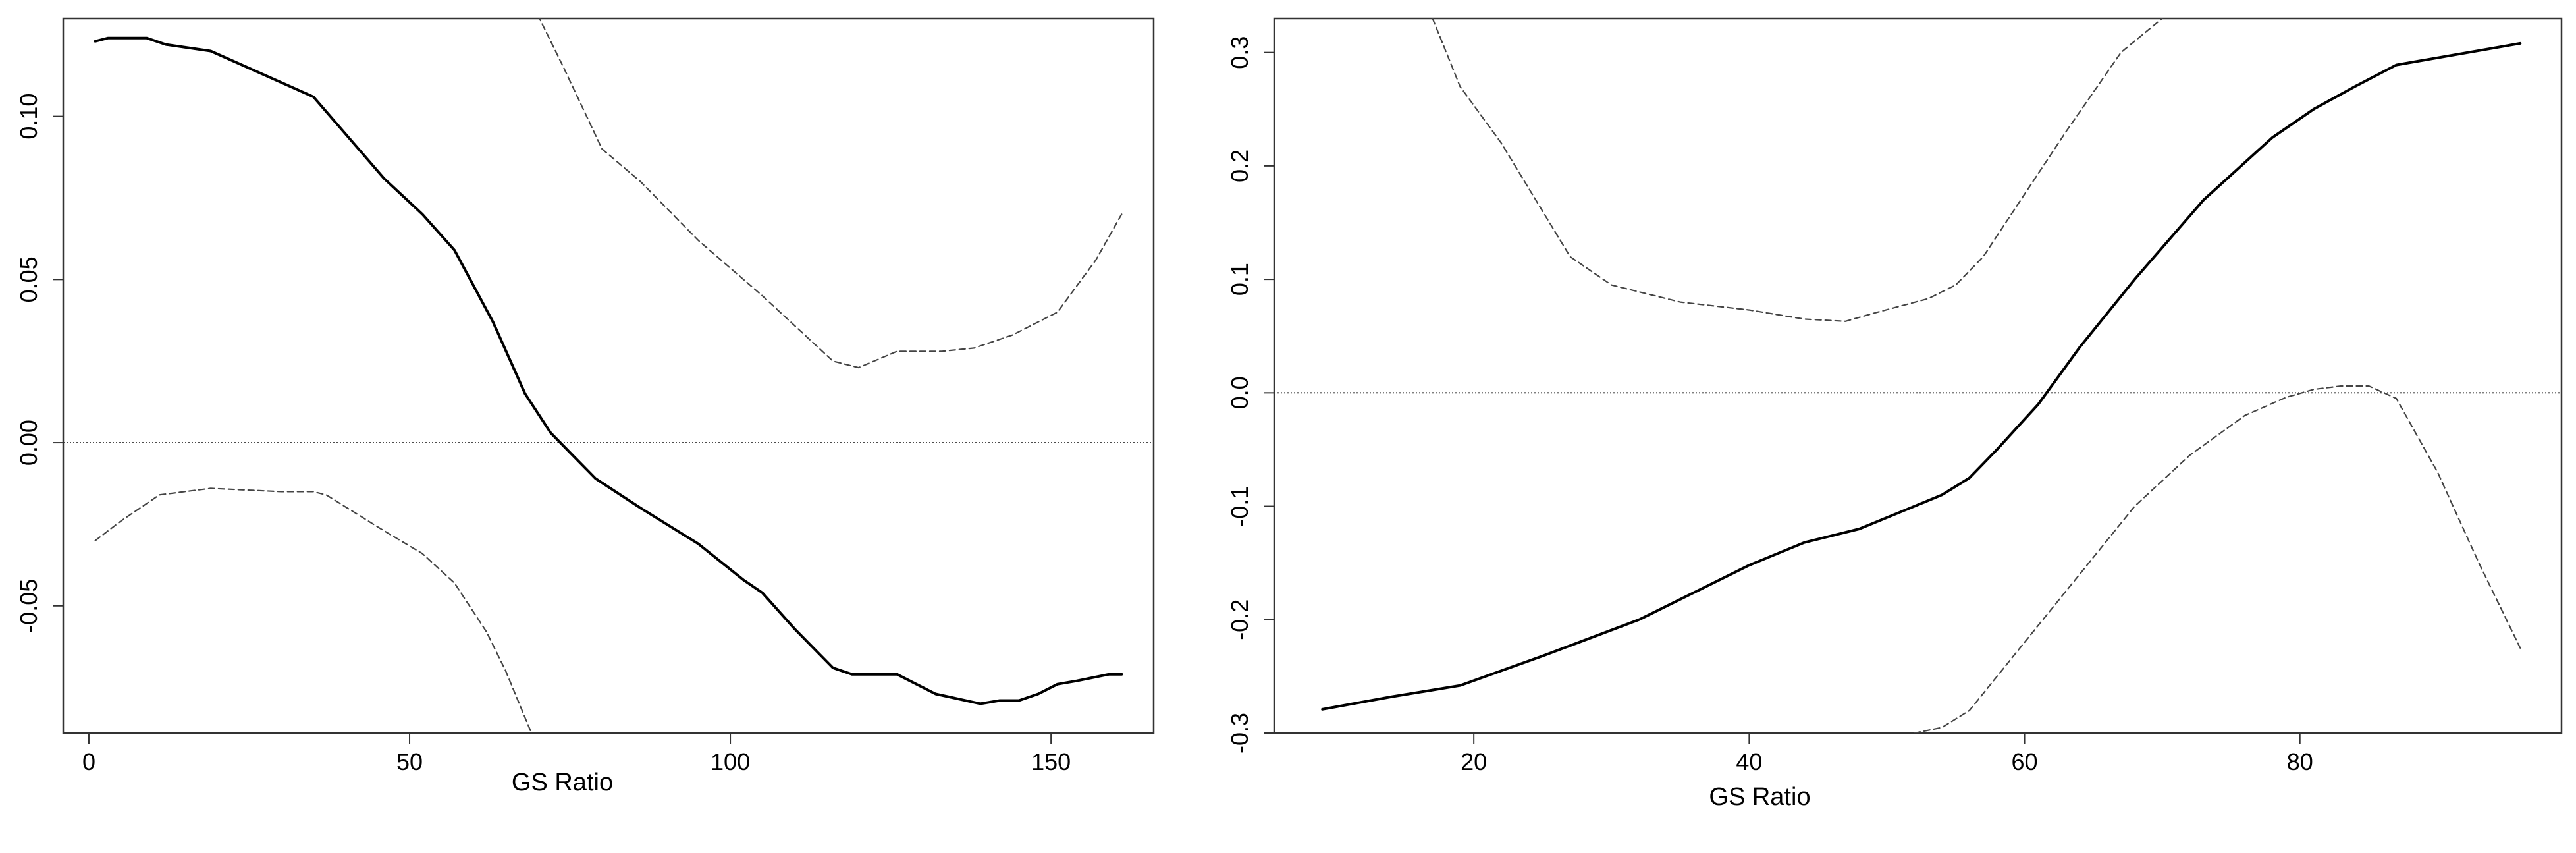 This screenshot has height=853, width=2576. Describe the element at coordinates (1749, 761) in the screenshot. I see `x-tick-label: 40` at that location.